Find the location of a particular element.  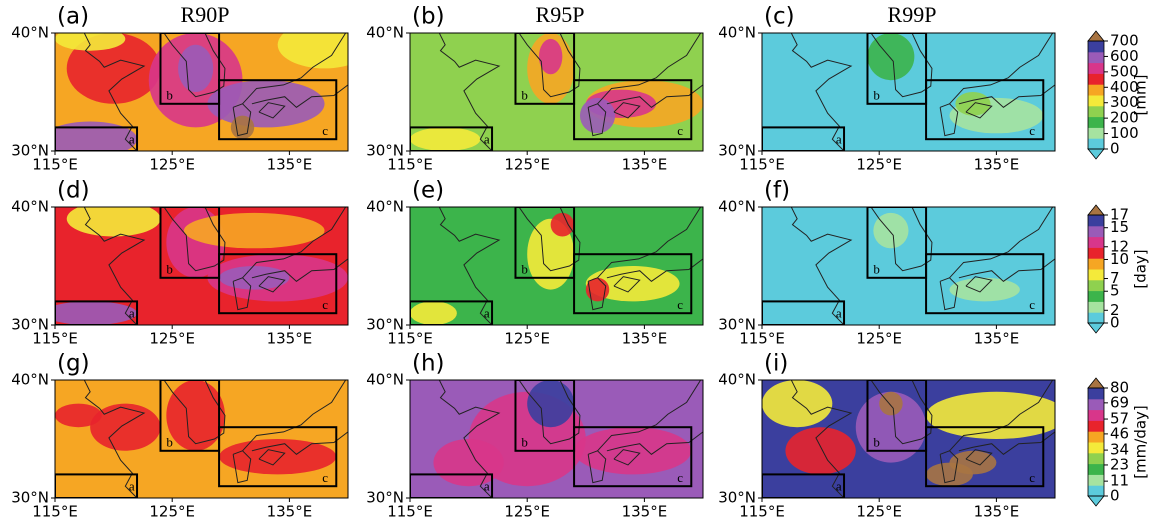

colorbar-tick-label: 34 is located at coordinates (1119, 450).